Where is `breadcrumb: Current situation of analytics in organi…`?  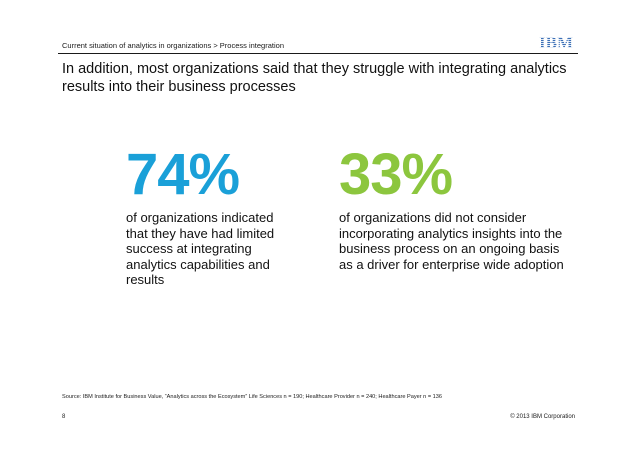
breadcrumb: Current situation of analytics in organi… is located at coordinates (173, 45).